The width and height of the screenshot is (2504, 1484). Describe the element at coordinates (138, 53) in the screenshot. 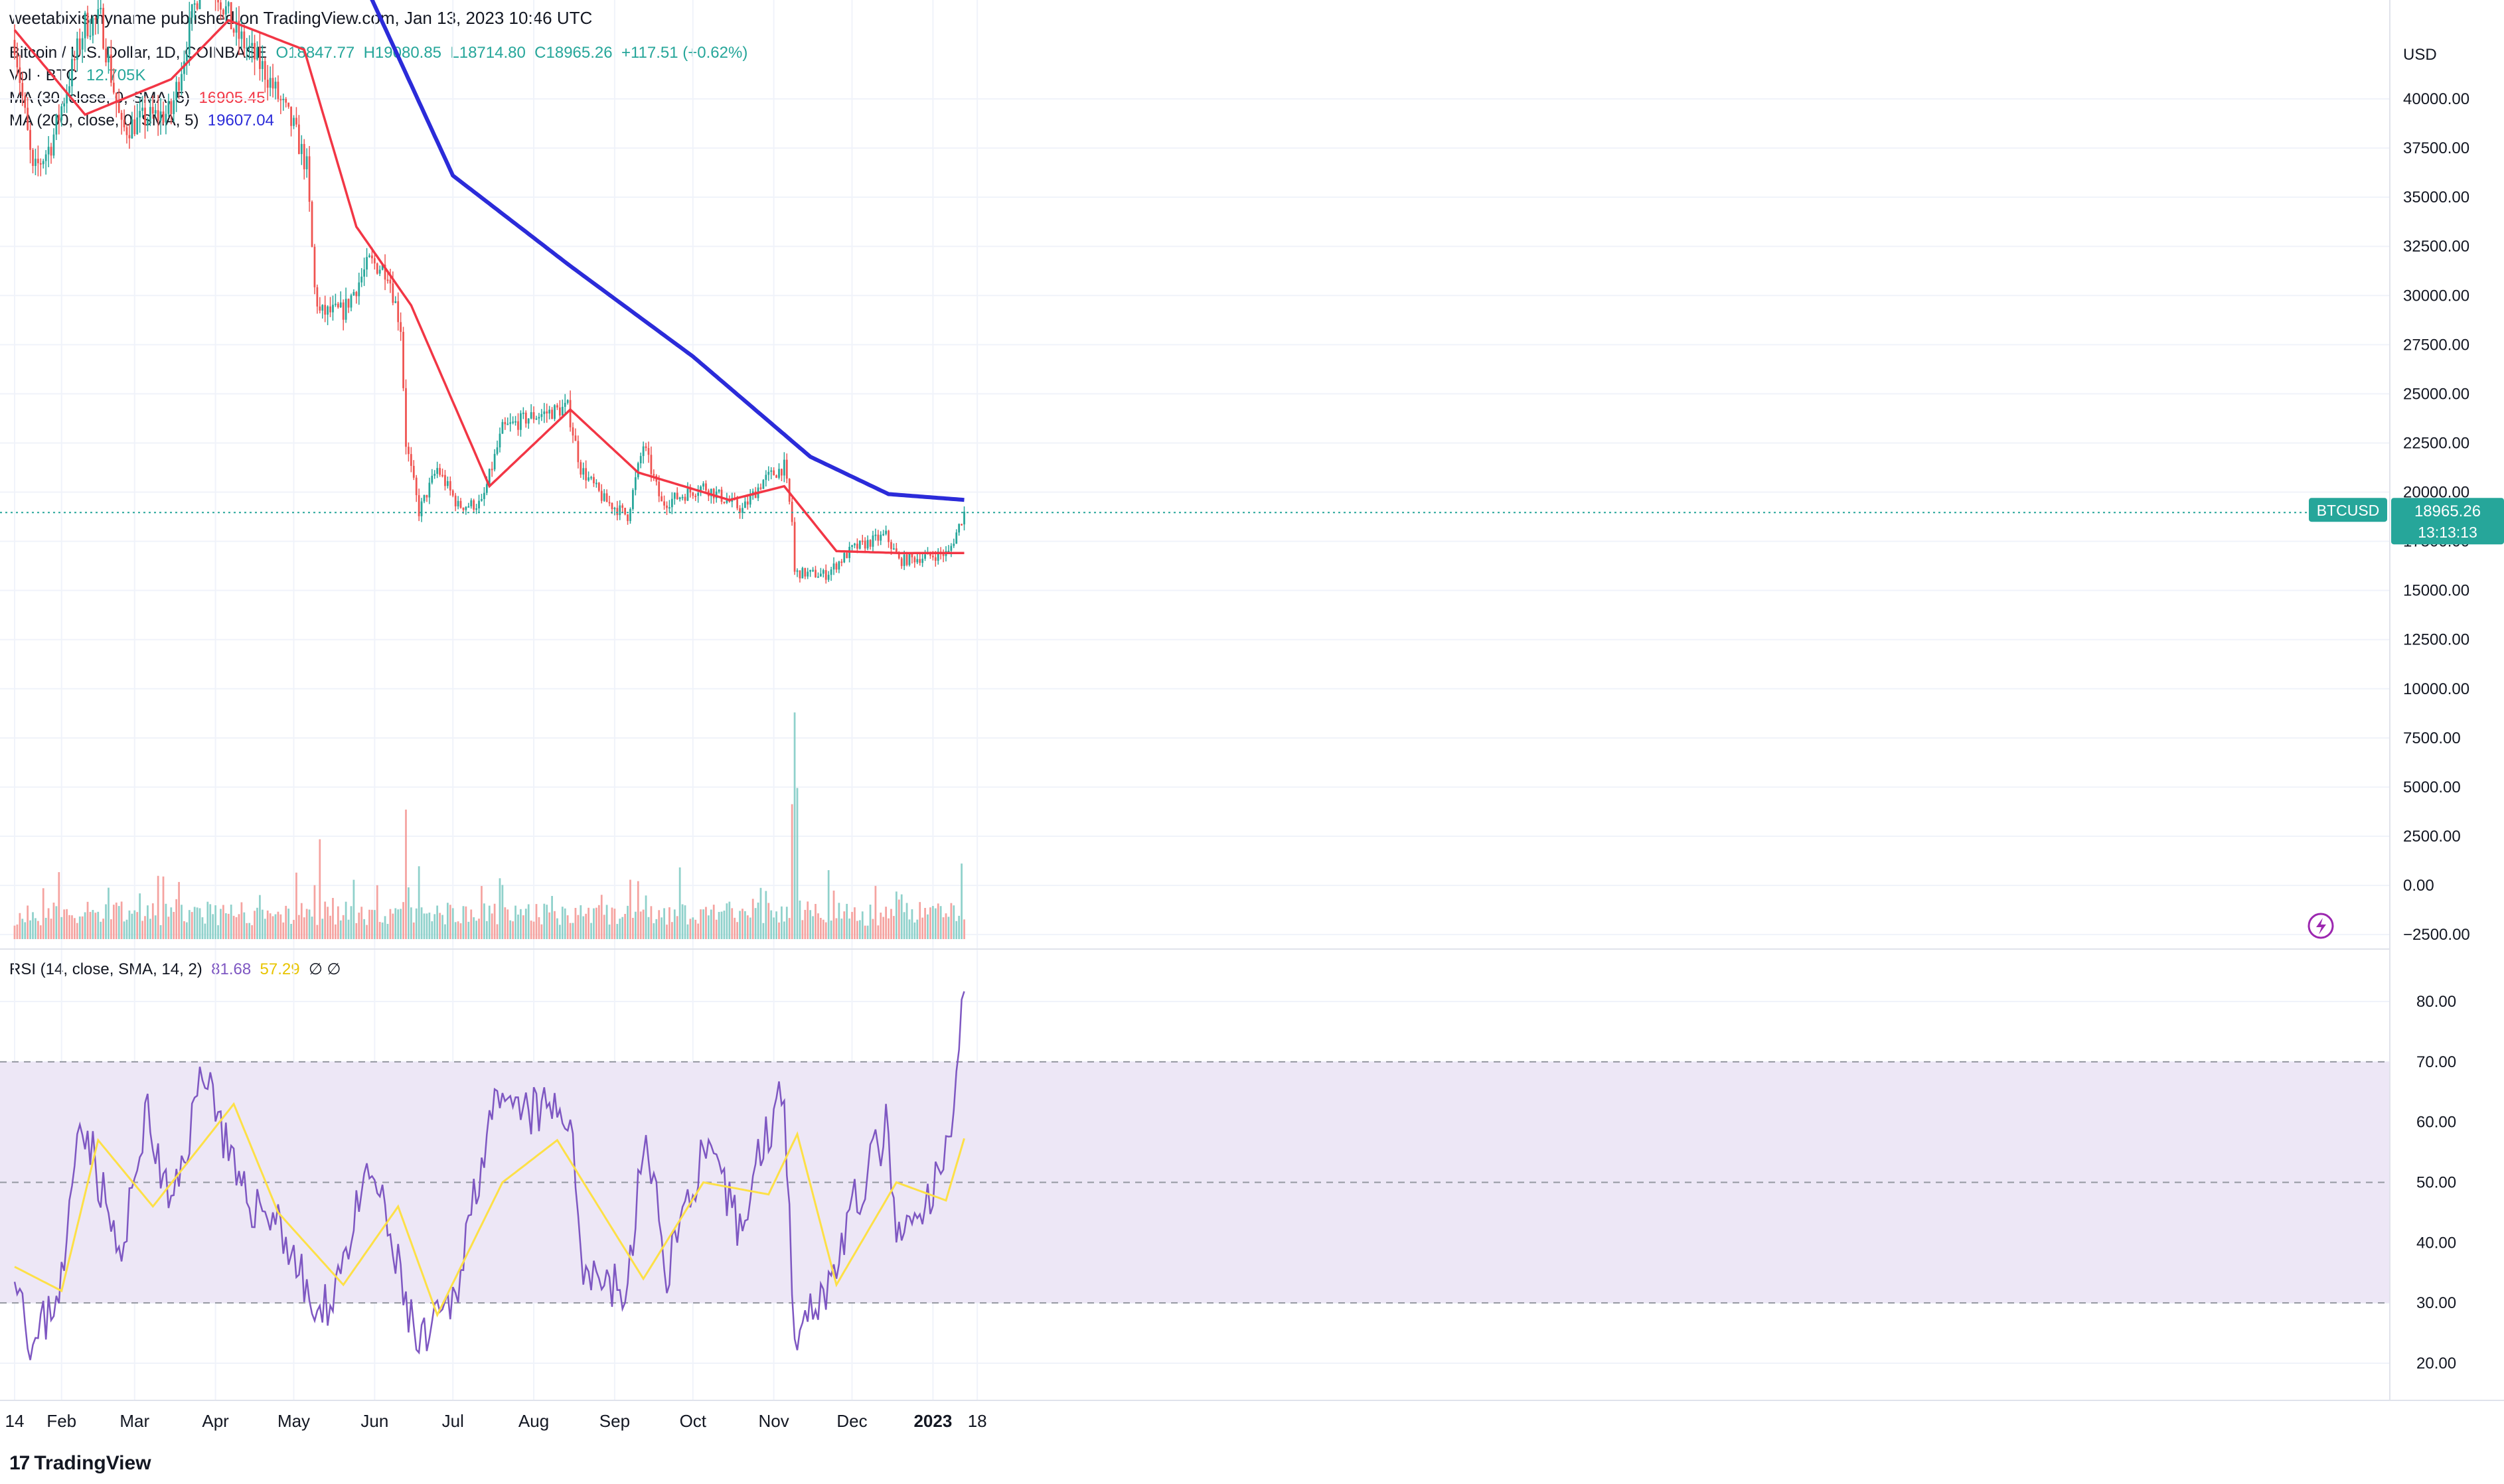

I see `symbol-title: Bitcoin / U.S. Dollar, 1D, COINBASE` at that location.